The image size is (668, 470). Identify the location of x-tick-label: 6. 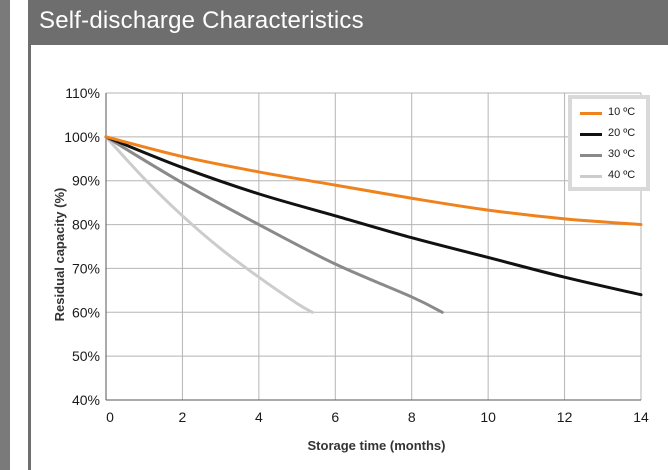
(335, 417).